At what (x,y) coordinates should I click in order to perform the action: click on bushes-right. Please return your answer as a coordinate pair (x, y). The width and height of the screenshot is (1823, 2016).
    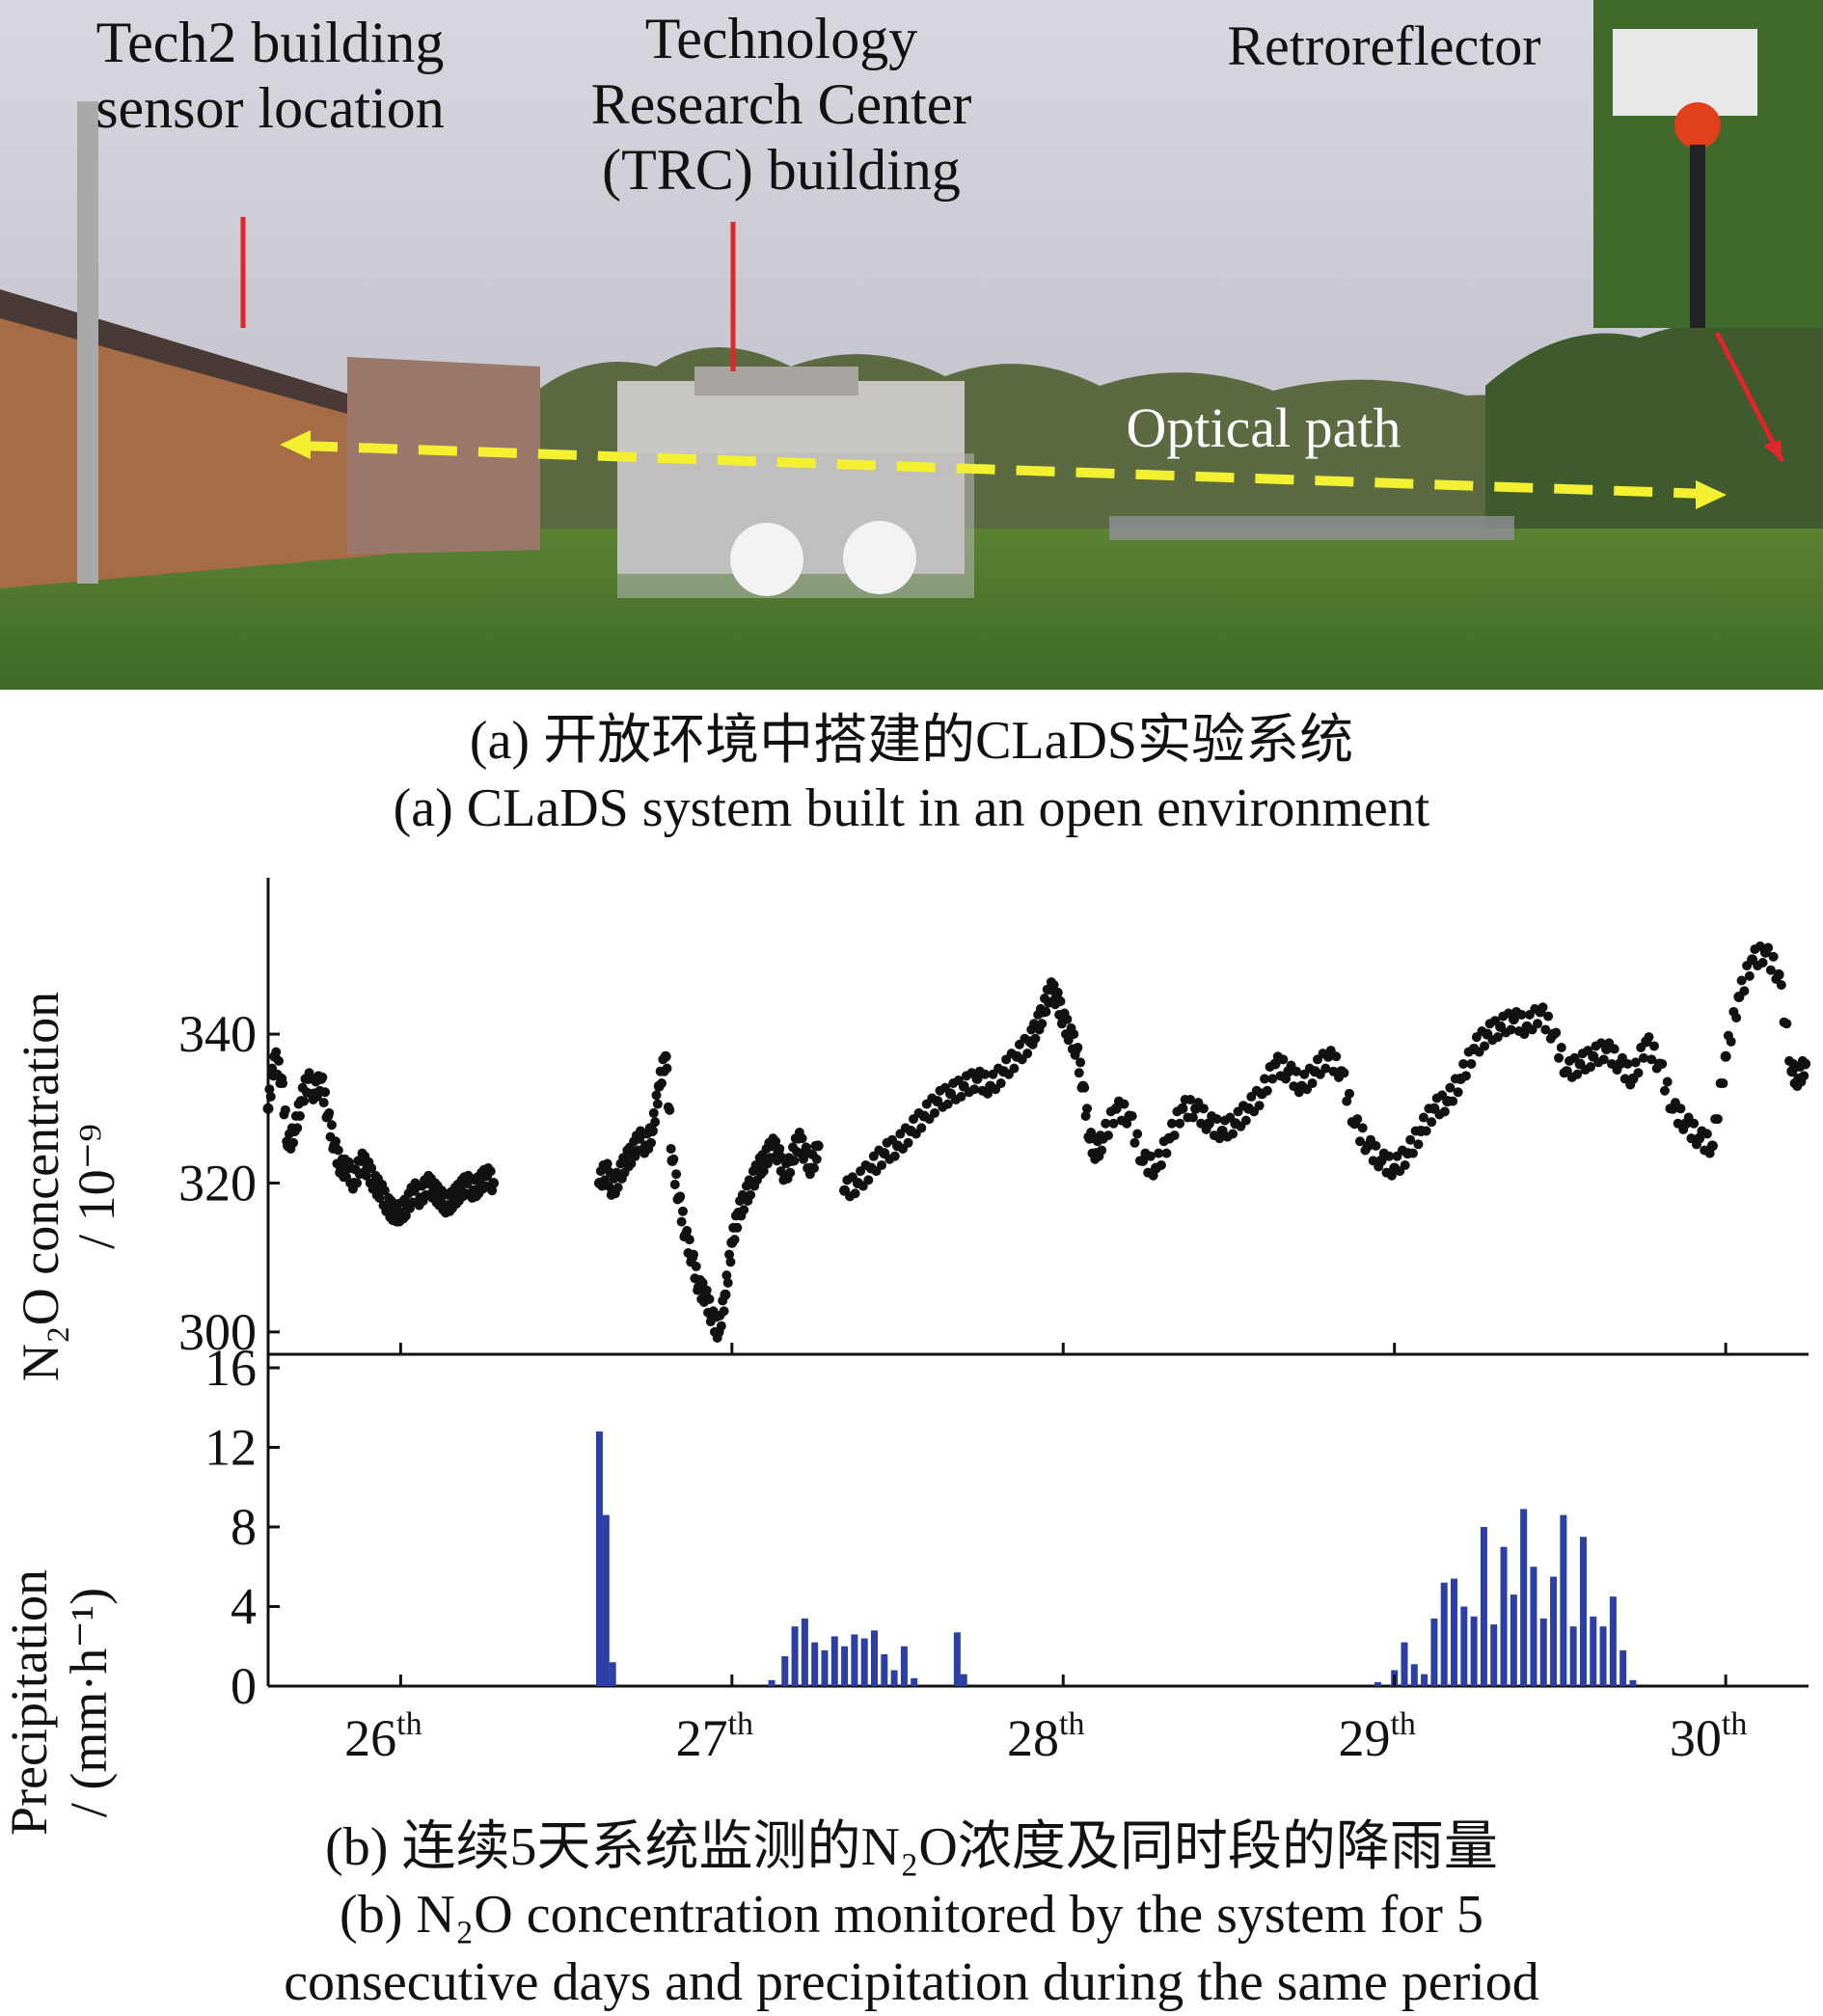
    Looking at the image, I should click on (1654, 450).